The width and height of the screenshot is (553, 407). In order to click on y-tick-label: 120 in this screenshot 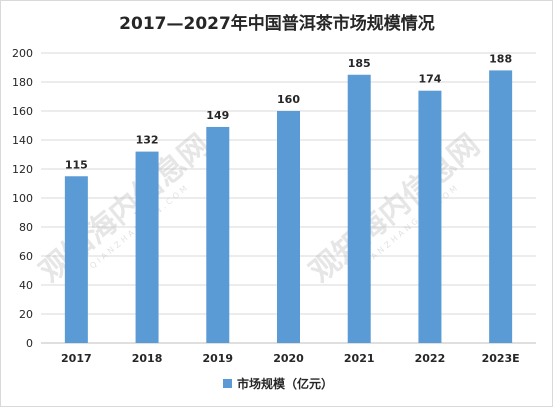, I will do `click(22, 169)`.